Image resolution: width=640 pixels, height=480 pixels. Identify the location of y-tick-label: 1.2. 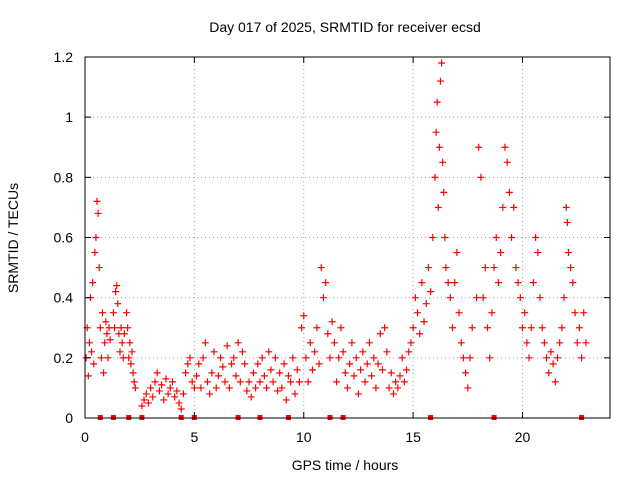
(64, 57).